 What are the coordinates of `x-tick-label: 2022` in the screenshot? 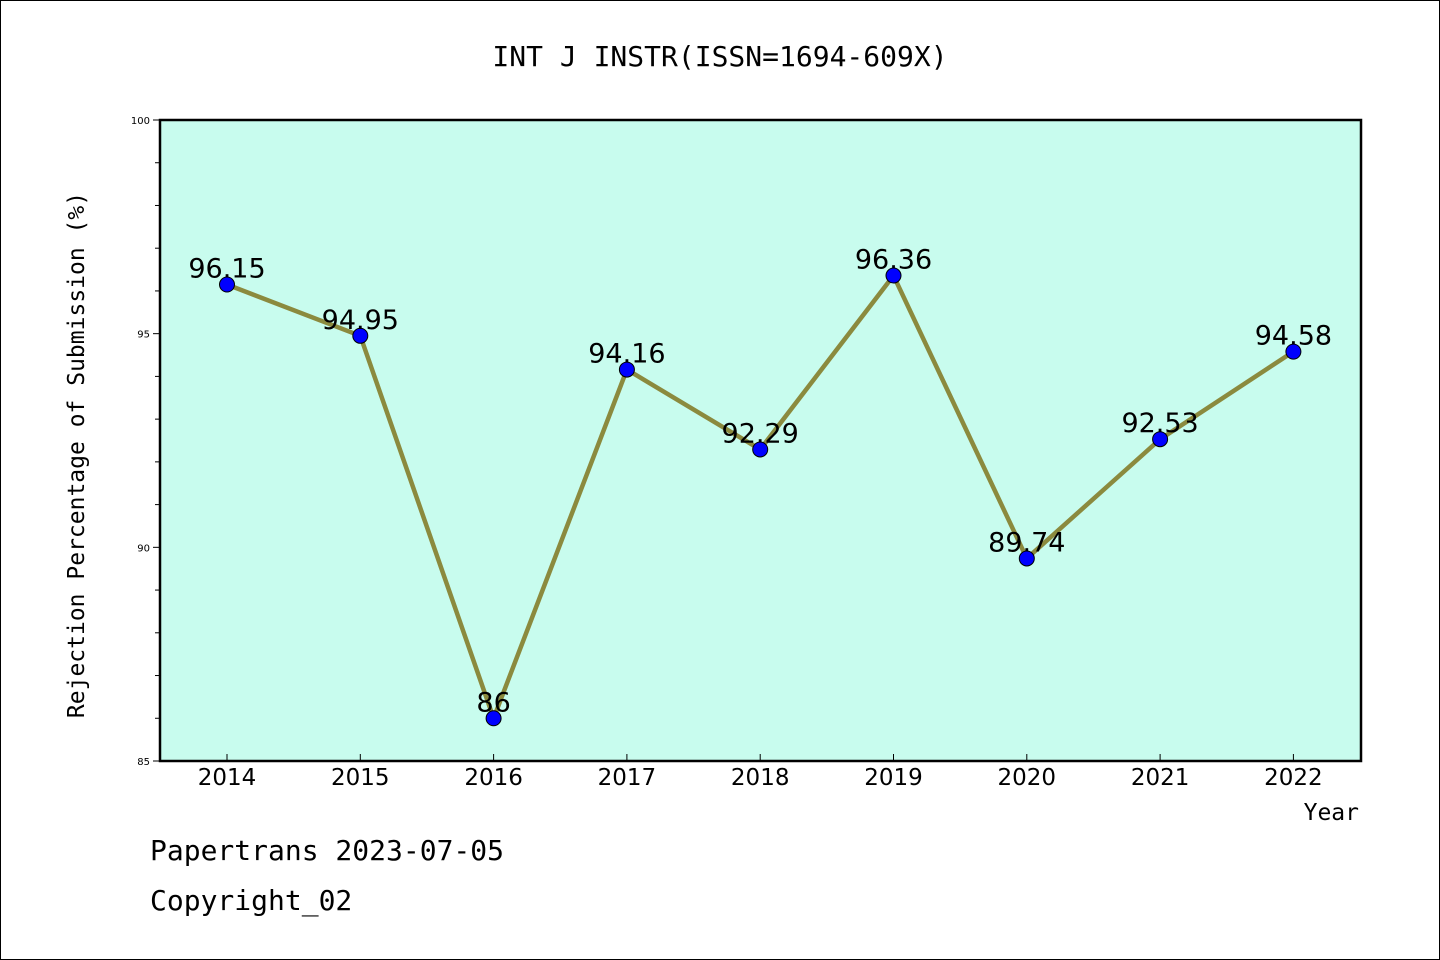 It's located at (1293, 778).